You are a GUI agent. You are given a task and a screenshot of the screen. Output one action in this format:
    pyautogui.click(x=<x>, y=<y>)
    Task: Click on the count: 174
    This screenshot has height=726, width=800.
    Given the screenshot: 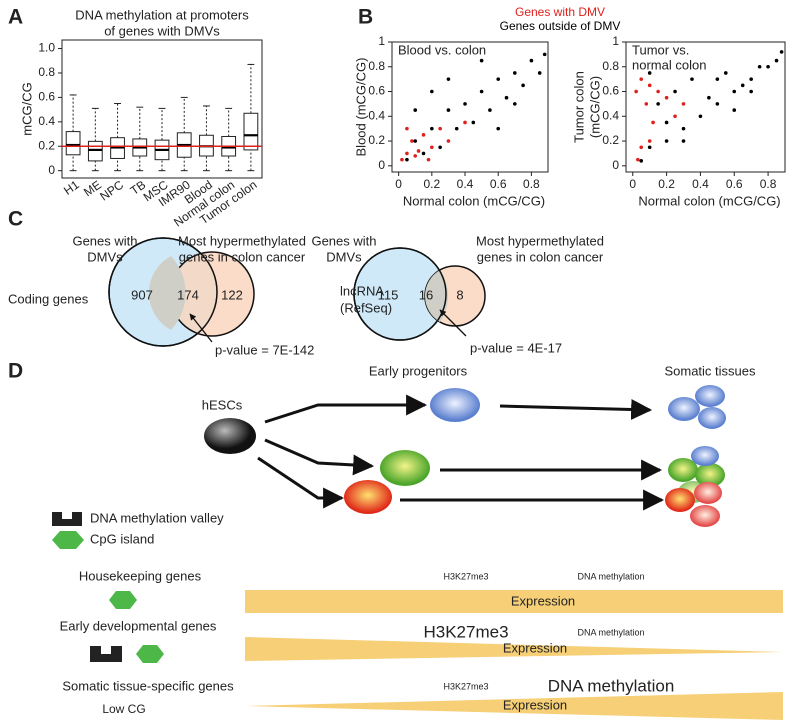 What is the action you would take?
    pyautogui.click(x=188, y=294)
    